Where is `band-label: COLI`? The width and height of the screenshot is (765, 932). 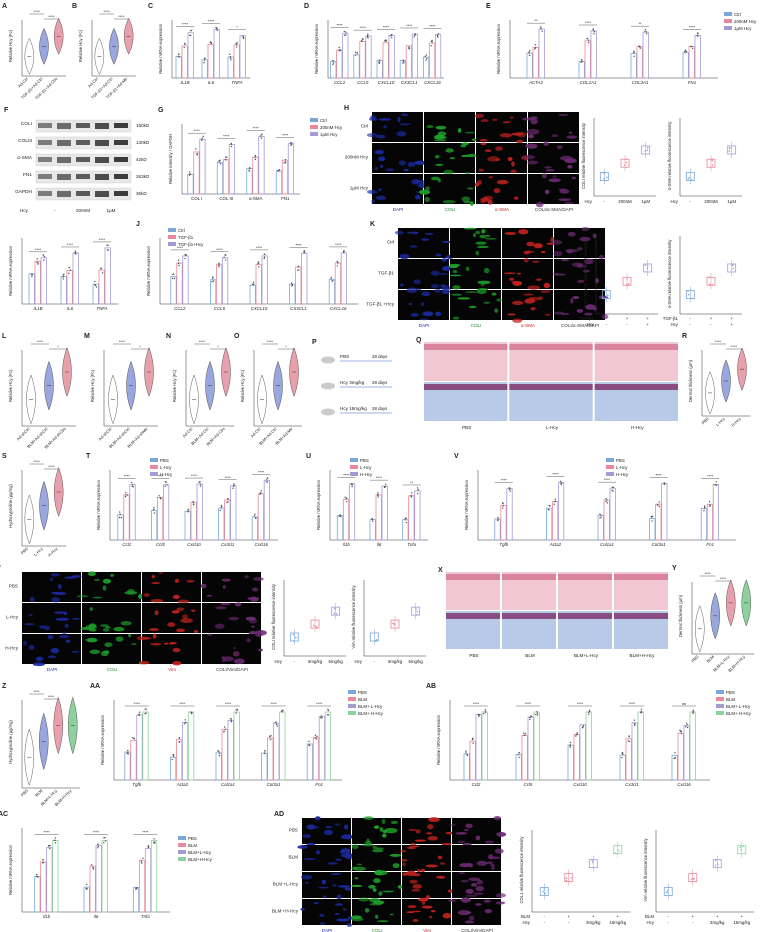 band-label: COLI is located at coordinates (26, 124).